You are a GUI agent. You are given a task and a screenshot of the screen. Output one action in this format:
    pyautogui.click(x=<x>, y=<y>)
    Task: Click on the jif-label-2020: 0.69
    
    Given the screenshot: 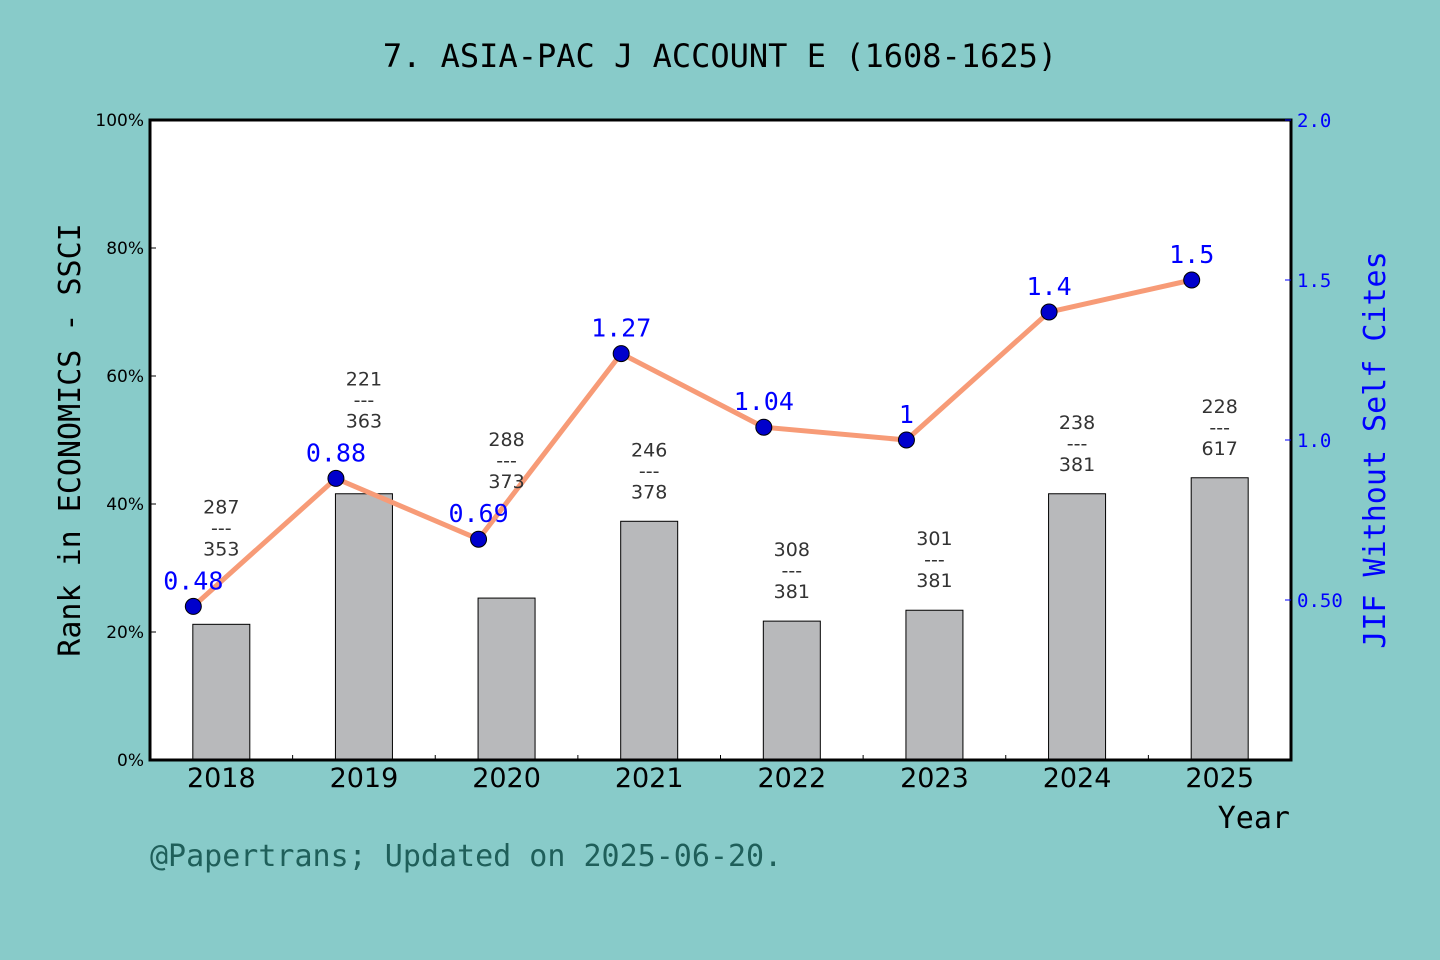 What is the action you would take?
    pyautogui.click(x=478, y=513)
    